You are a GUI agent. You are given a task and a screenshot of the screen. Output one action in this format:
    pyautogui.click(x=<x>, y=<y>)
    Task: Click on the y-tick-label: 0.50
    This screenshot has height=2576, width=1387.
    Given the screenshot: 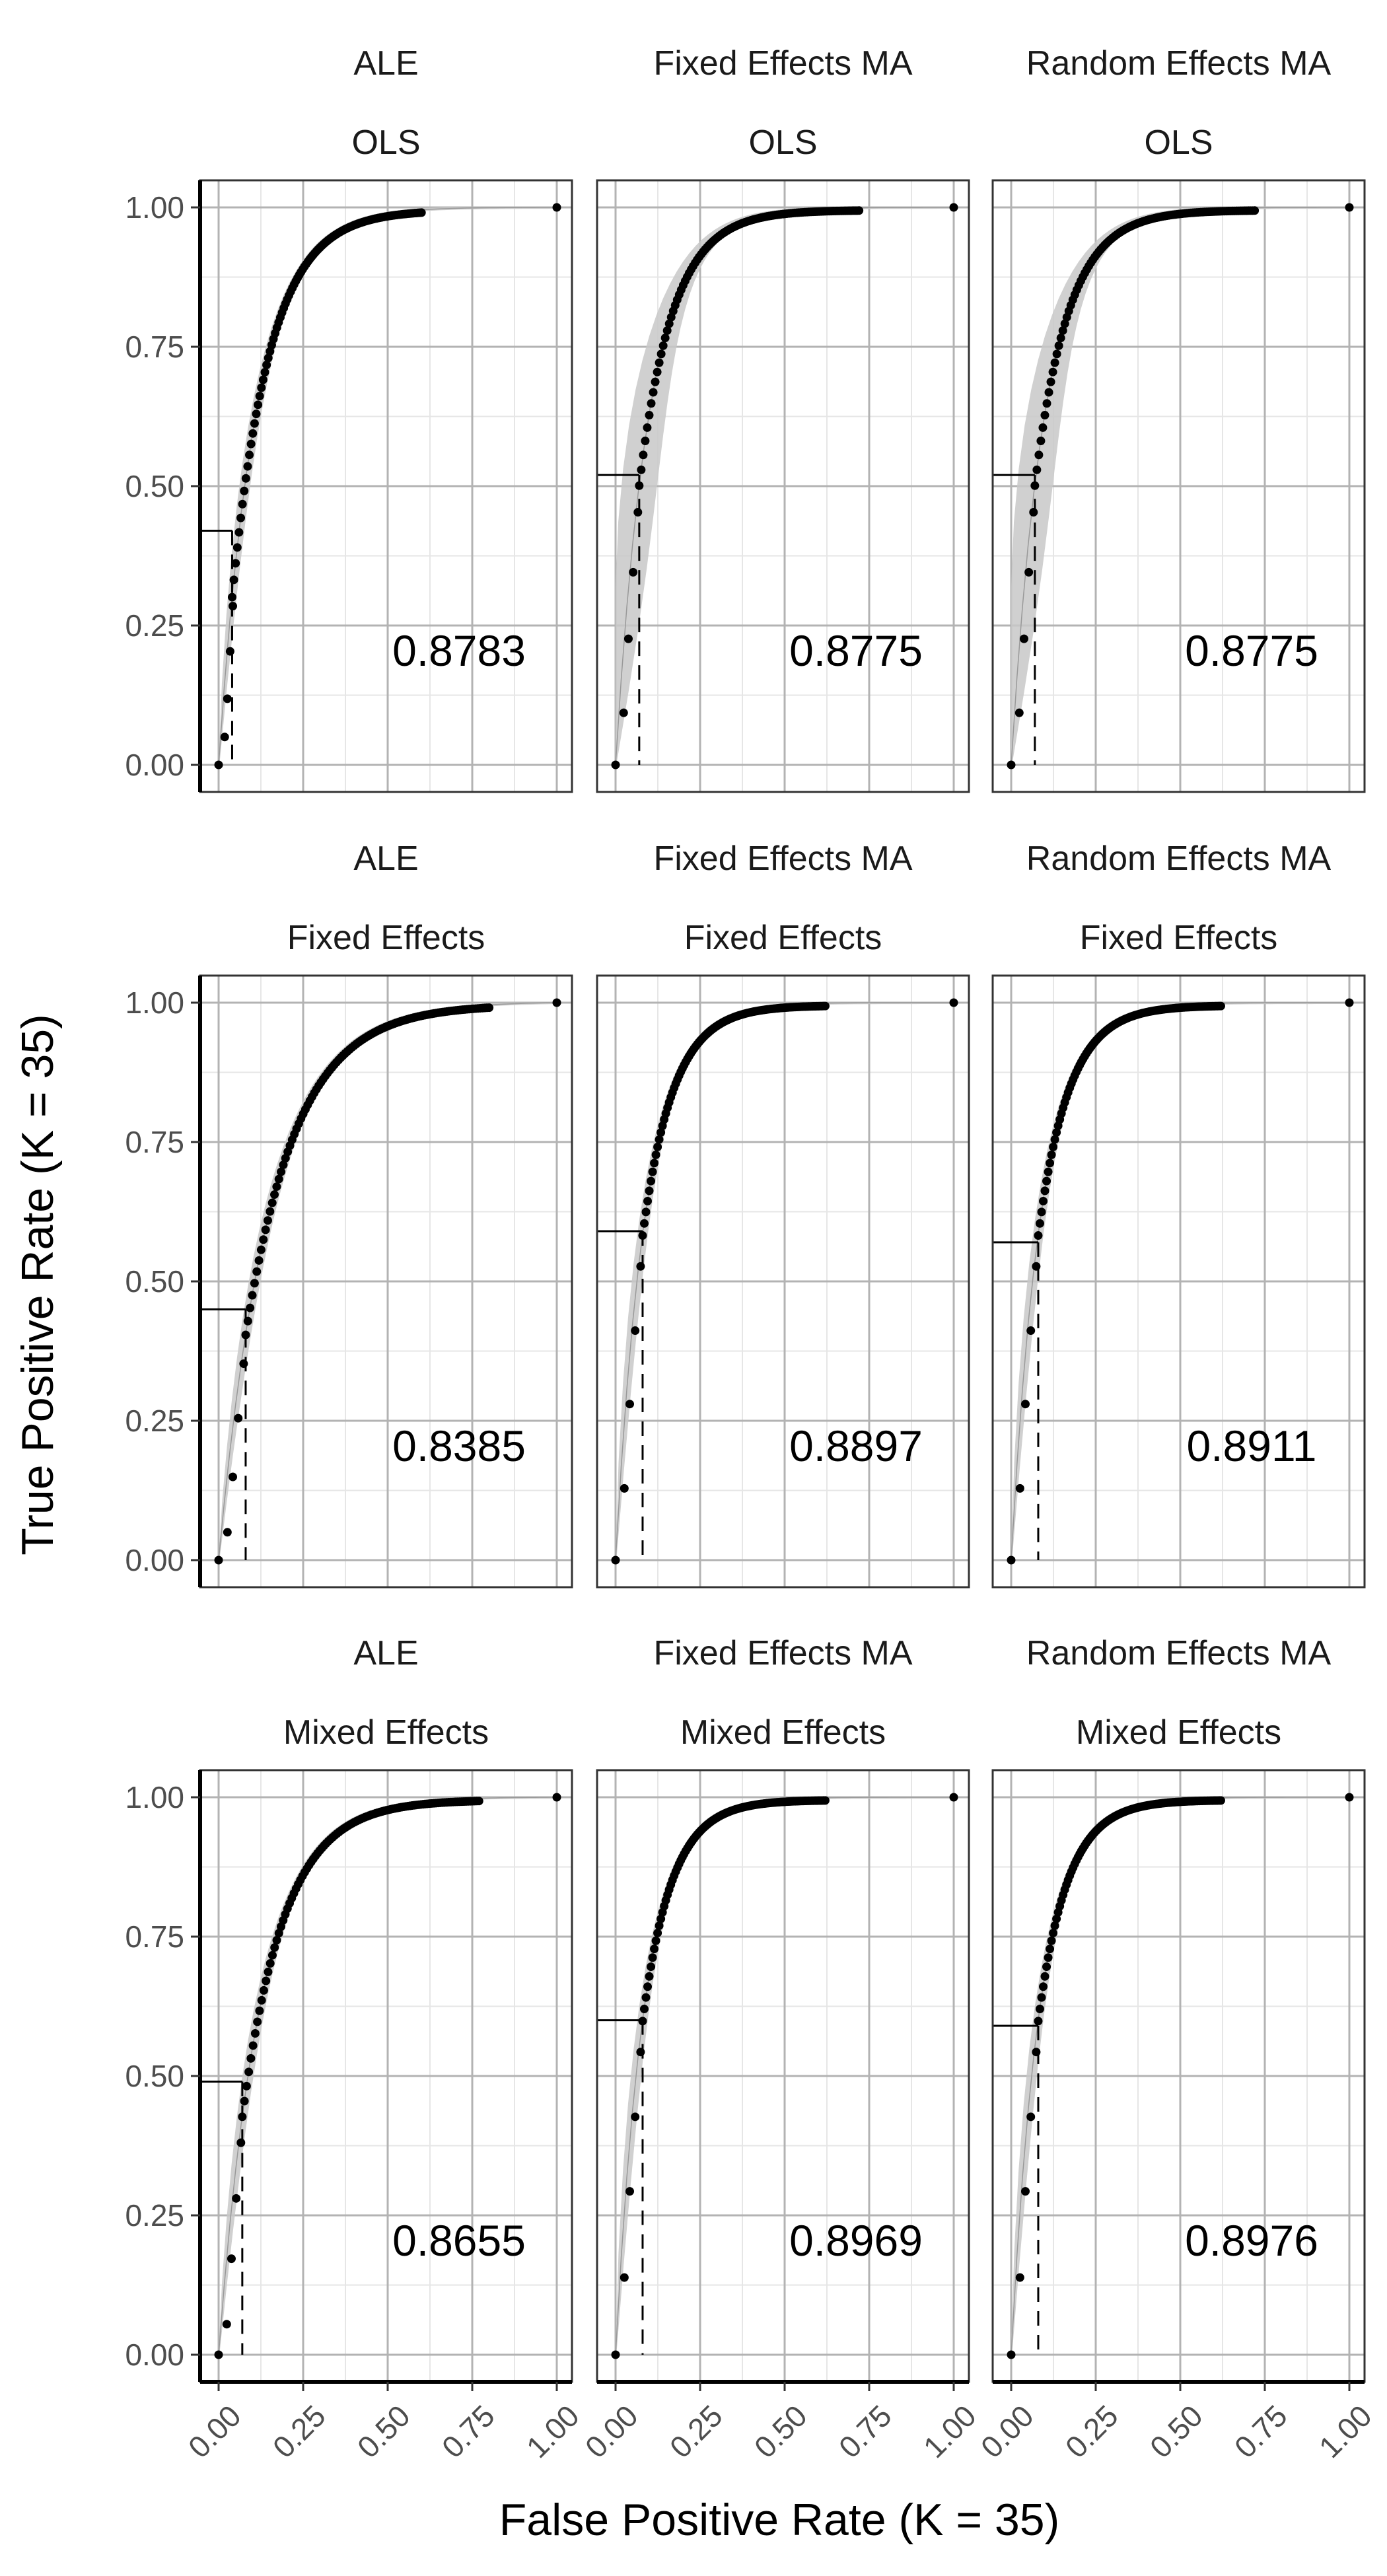 What is the action you would take?
    pyautogui.click(x=154, y=1281)
    